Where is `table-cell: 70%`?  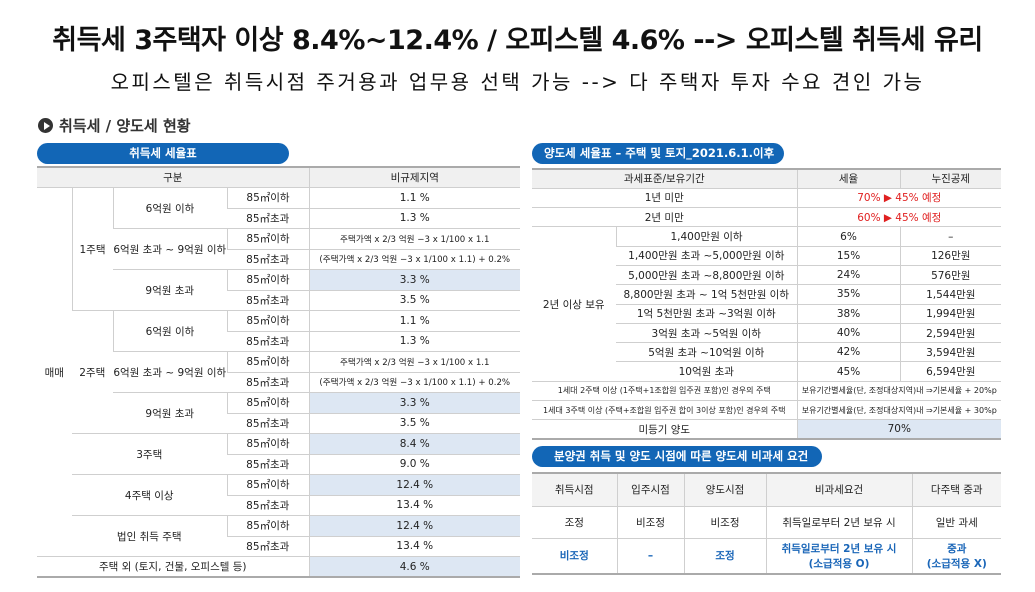 table-cell: 70% is located at coordinates (898, 430).